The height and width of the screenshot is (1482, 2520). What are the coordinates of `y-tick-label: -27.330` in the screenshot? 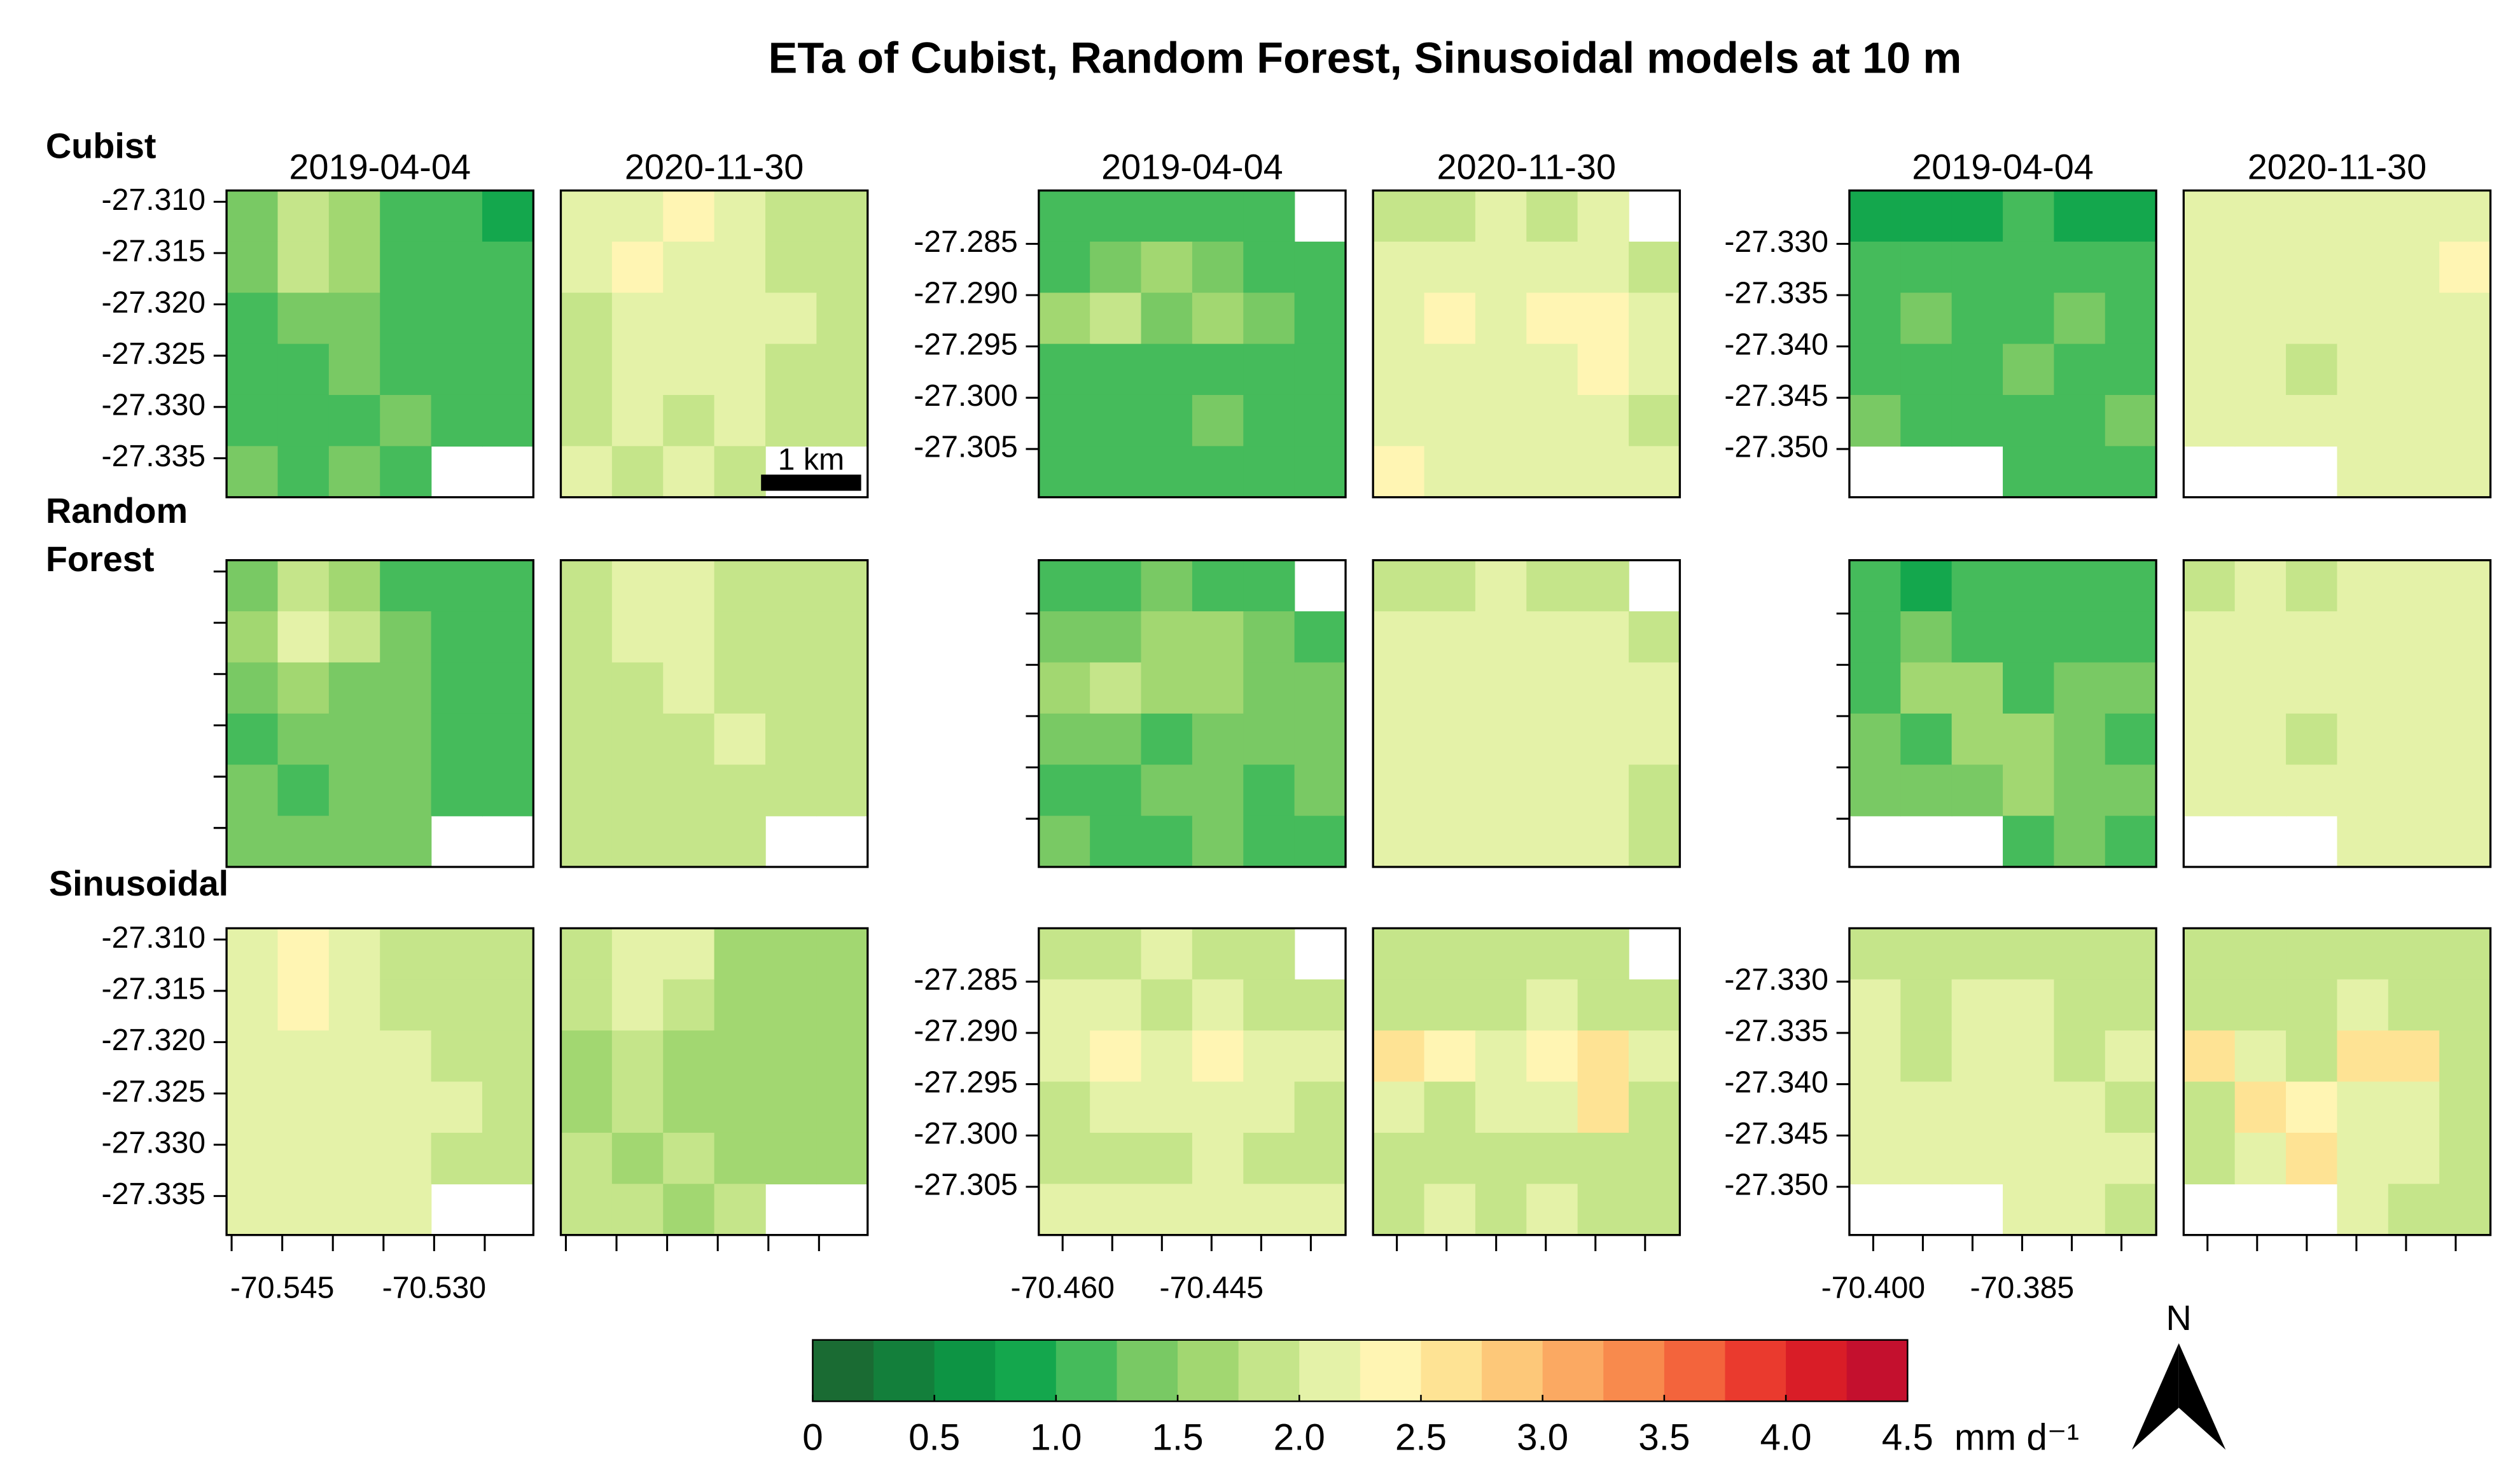 It's located at (154, 1143).